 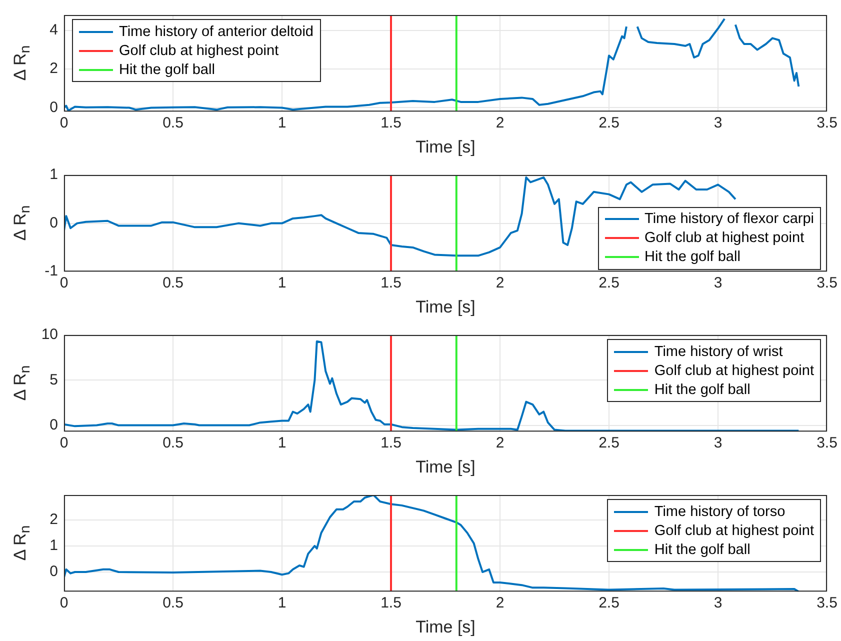 I want to click on legend-label: Time history of flexor carpi, so click(x=729, y=219).